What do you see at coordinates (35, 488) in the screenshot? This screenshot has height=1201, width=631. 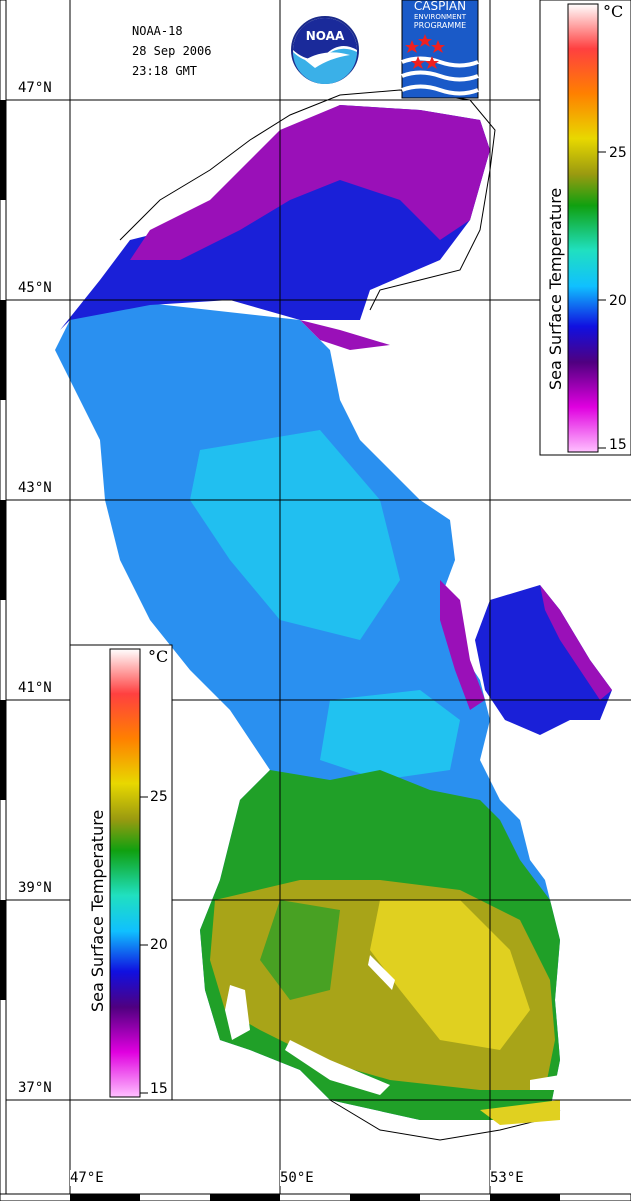 I see `lat-label-43n: 43°N` at bounding box center [35, 488].